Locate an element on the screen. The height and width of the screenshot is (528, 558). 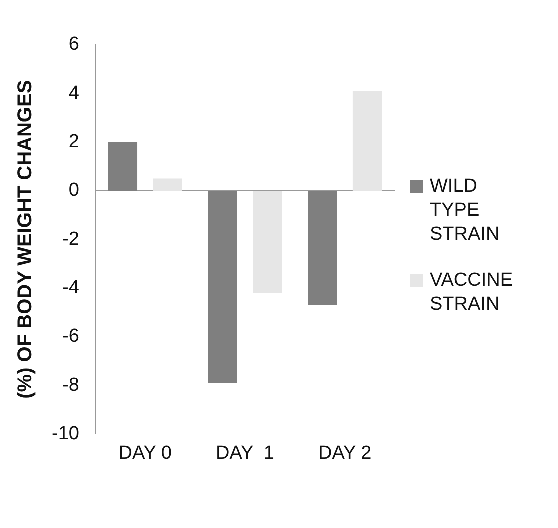
legend-label: WILD TYPE STRAIN is located at coordinates (465, 211).